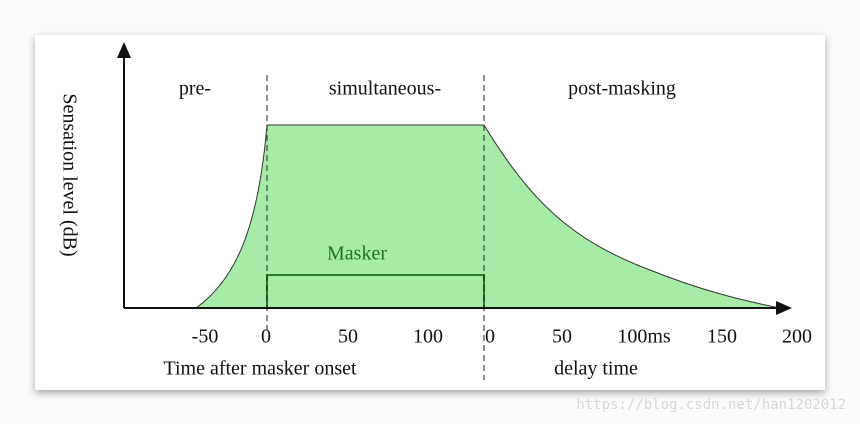 This screenshot has height=424, width=860. I want to click on region-label: simultaneous-, so click(385, 89).